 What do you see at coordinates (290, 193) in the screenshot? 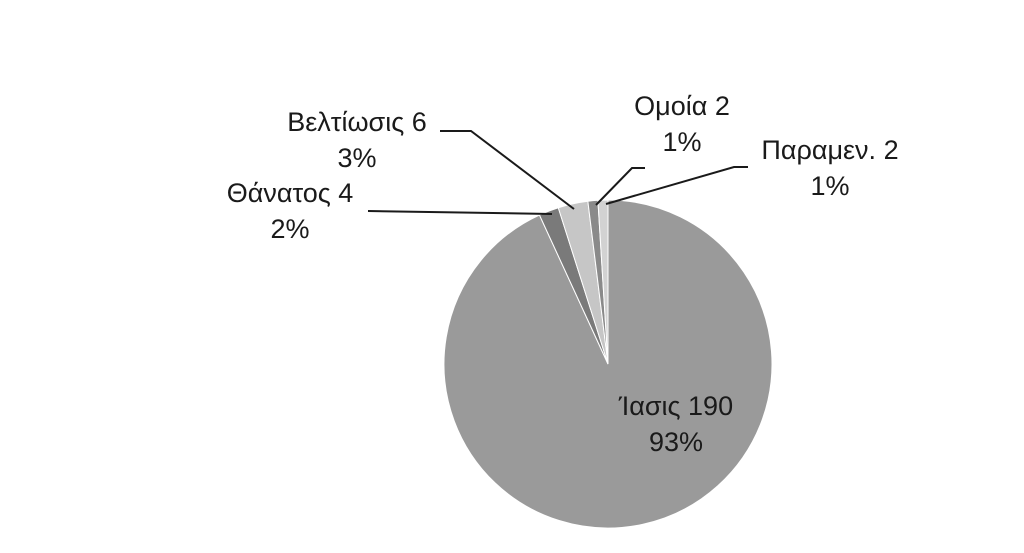
I see `data-label-name-value-slice-2: Θάνατος 4` at bounding box center [290, 193].